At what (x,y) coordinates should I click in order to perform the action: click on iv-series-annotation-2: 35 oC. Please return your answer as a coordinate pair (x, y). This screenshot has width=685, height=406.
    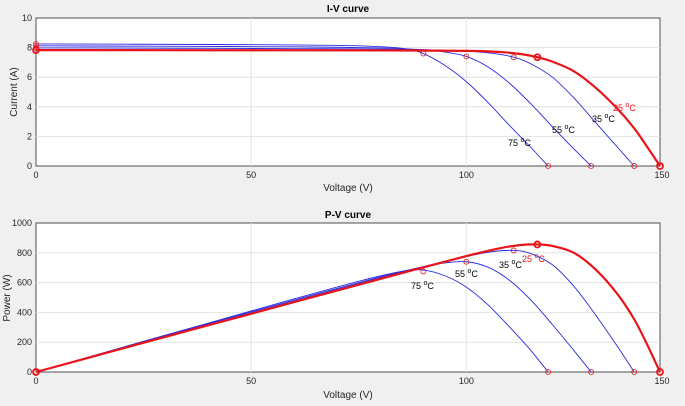
    Looking at the image, I should click on (603, 118).